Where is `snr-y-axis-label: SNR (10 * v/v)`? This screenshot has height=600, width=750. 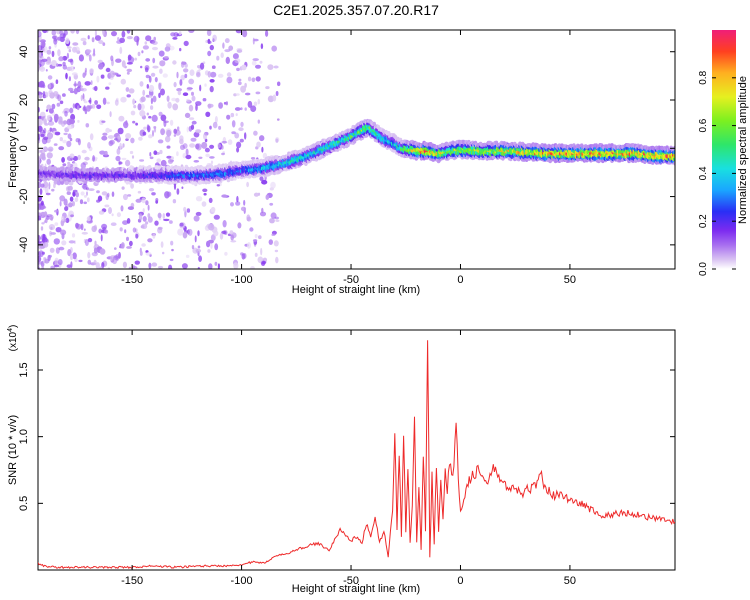 snr-y-axis-label: SNR (10 * v/v) is located at coordinates (13, 450).